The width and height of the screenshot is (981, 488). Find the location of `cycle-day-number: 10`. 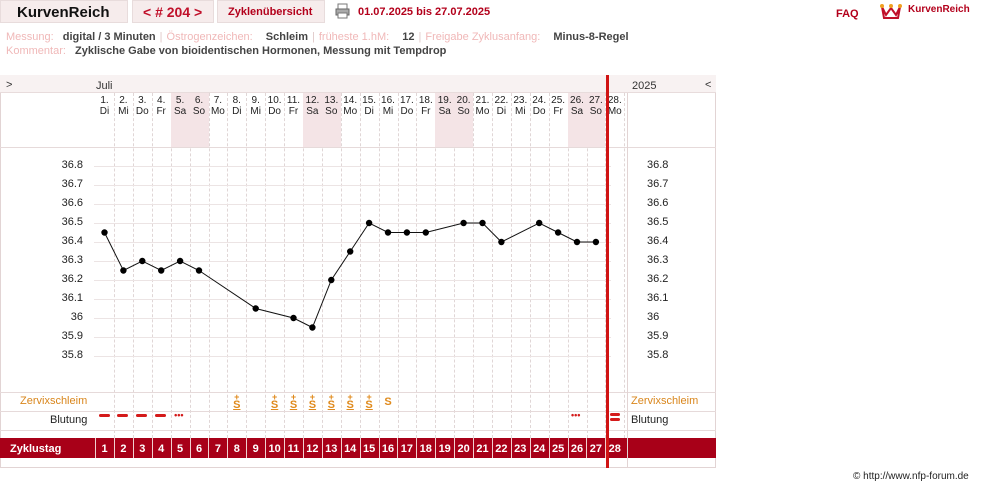

cycle-day-number: 10 is located at coordinates (274, 449).